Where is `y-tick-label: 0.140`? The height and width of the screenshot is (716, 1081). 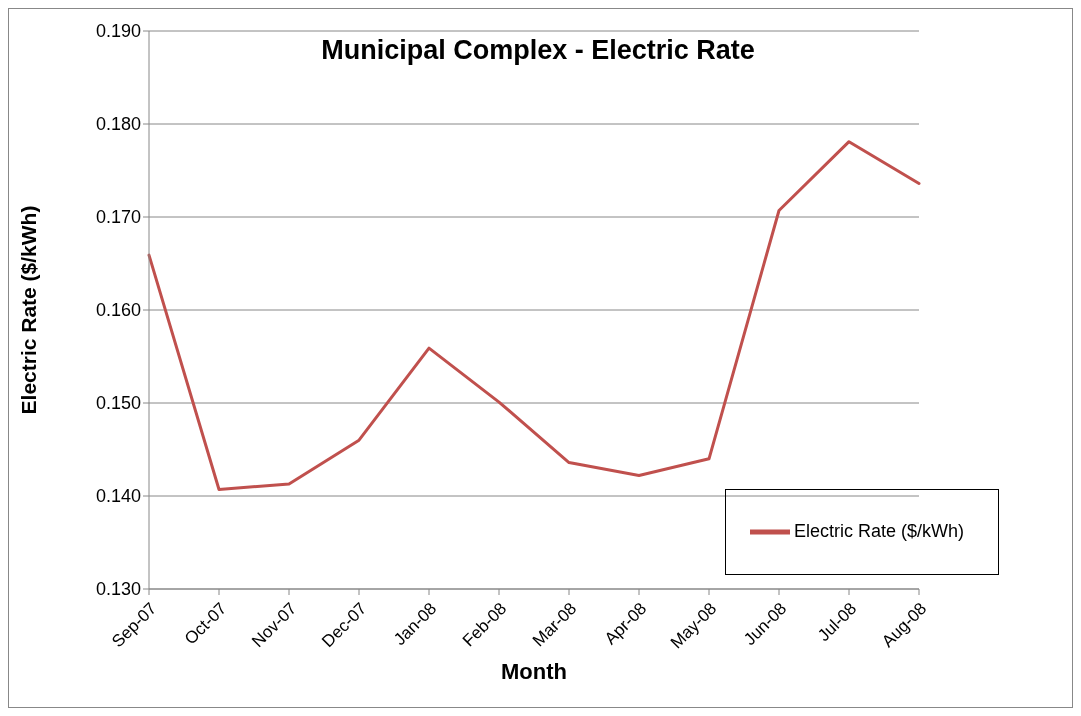 y-tick-label: 0.140 is located at coordinates (118, 496).